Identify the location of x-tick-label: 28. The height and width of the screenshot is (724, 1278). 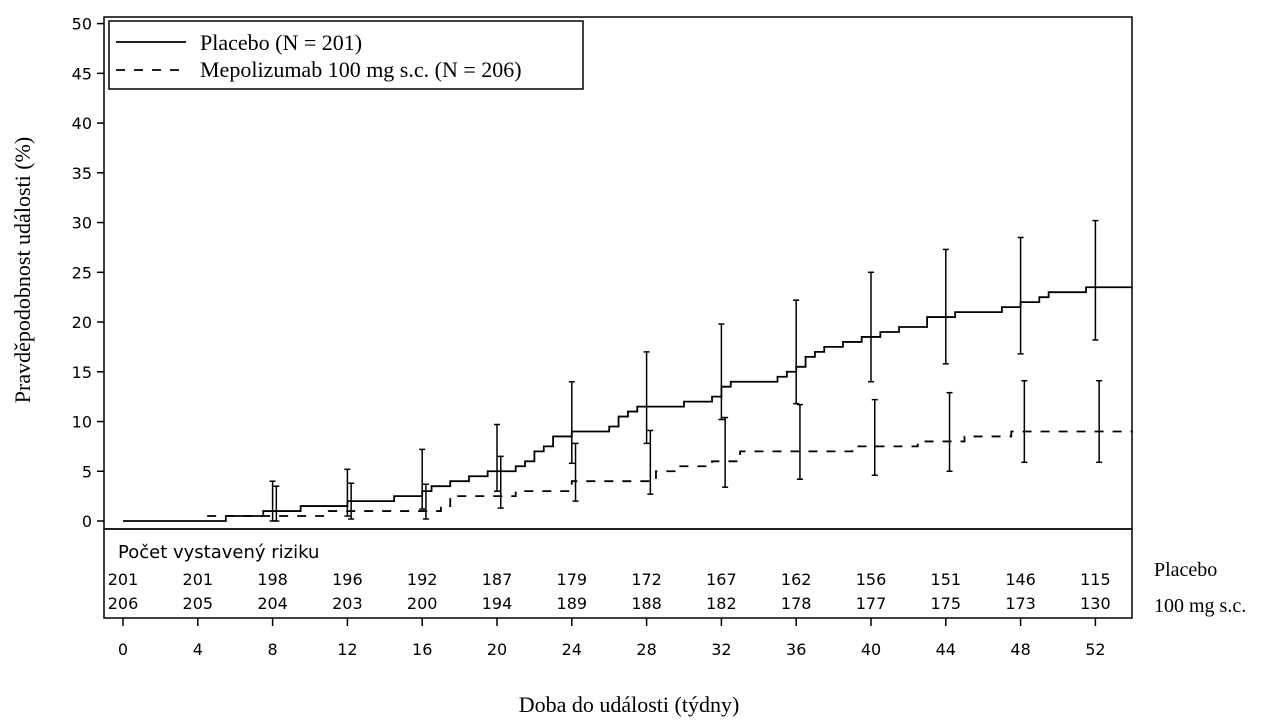
(646, 649).